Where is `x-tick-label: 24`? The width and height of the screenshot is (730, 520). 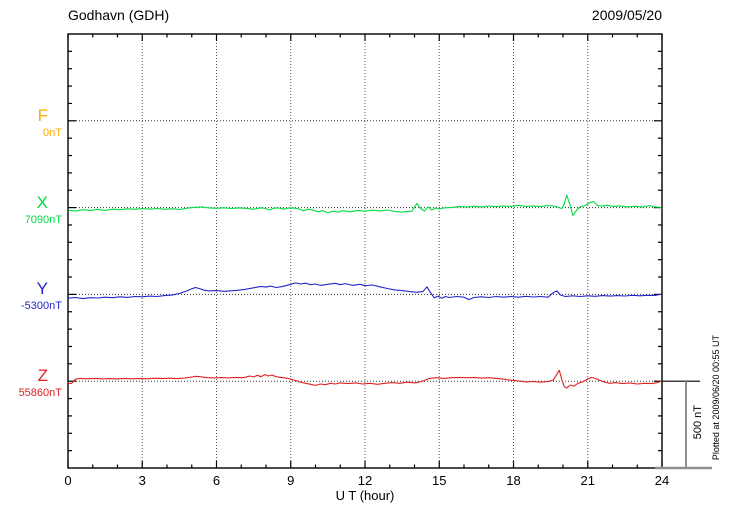
x-tick-label: 24 is located at coordinates (662, 480).